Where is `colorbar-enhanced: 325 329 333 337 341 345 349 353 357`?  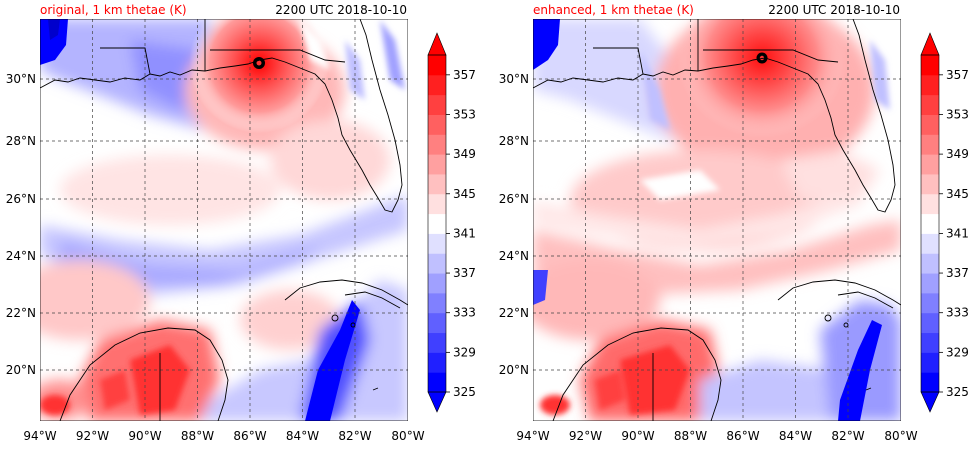 colorbar-enhanced: 325 329 333 337 341 345 349 353 357 is located at coordinates (944, 222).